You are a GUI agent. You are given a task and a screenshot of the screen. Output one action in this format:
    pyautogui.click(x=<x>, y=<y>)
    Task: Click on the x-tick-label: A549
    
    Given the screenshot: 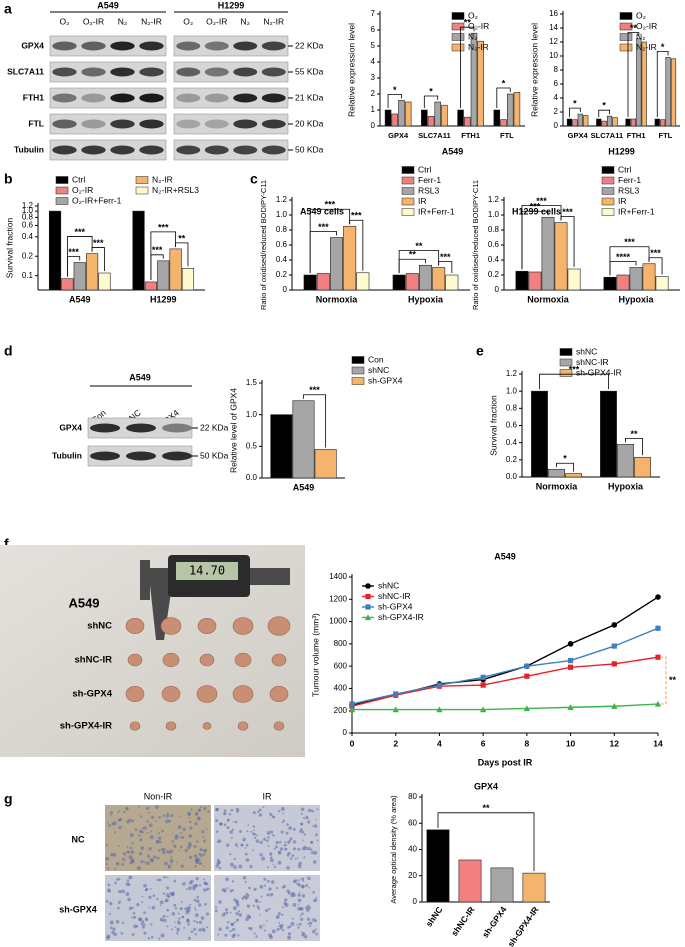 What is the action you would take?
    pyautogui.click(x=80, y=299)
    